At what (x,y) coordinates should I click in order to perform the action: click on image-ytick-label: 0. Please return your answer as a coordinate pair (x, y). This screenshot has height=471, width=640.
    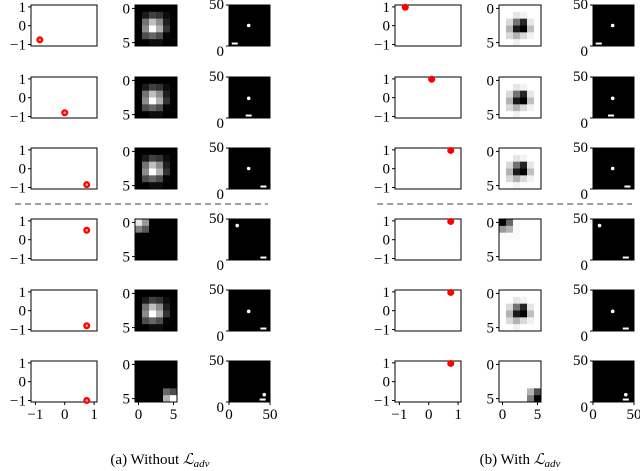
    Looking at the image, I should click on (221, 337).